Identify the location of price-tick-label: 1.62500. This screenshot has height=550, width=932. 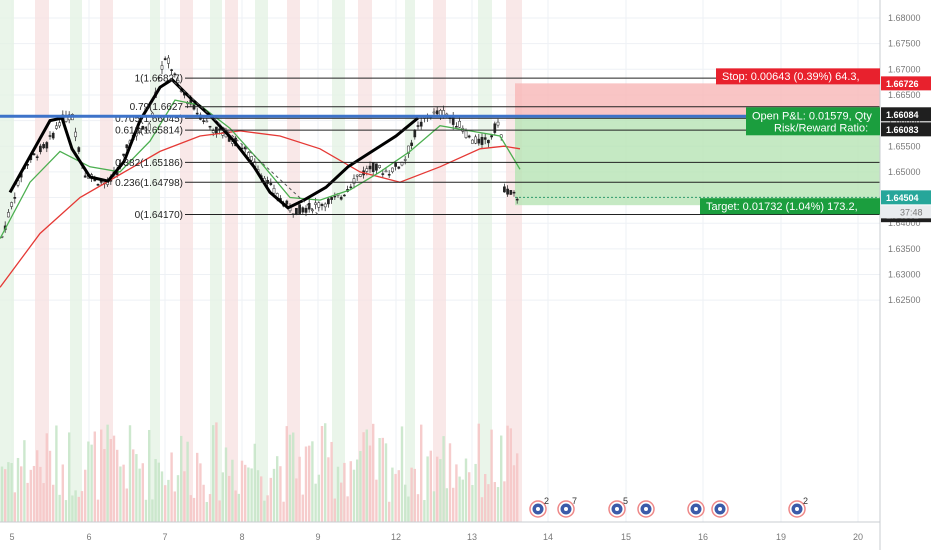
(904, 300).